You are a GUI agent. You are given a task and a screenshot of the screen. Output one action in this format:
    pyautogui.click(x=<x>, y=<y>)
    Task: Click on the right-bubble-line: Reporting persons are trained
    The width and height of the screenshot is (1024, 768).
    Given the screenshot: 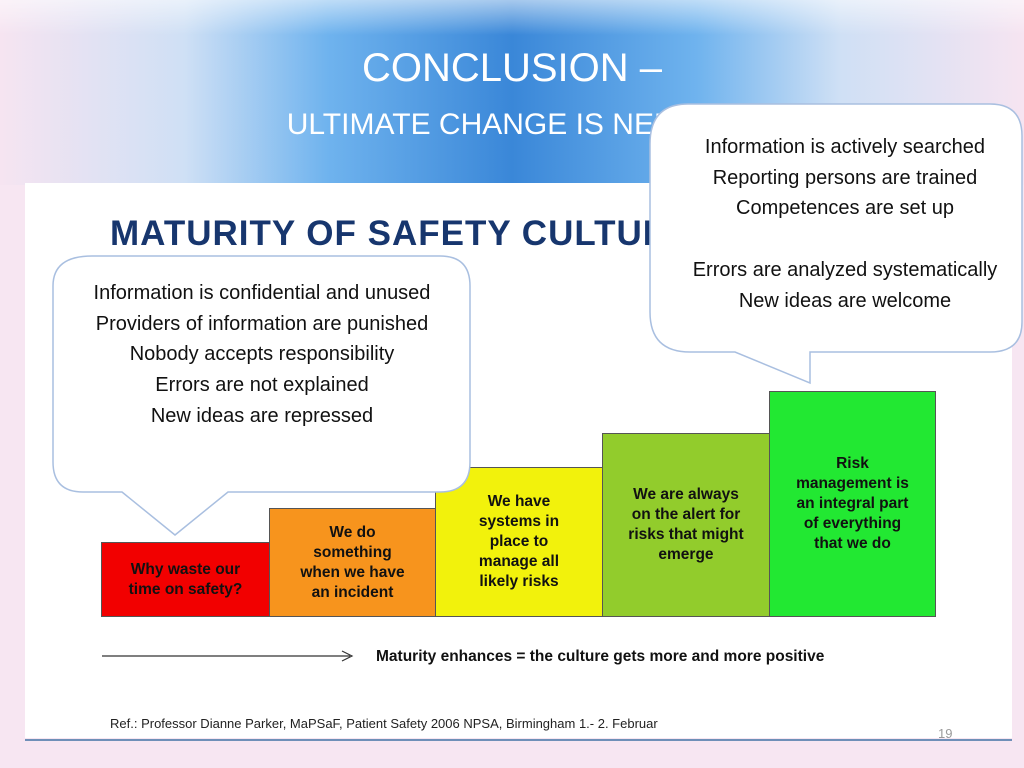 What is the action you would take?
    pyautogui.click(x=845, y=177)
    